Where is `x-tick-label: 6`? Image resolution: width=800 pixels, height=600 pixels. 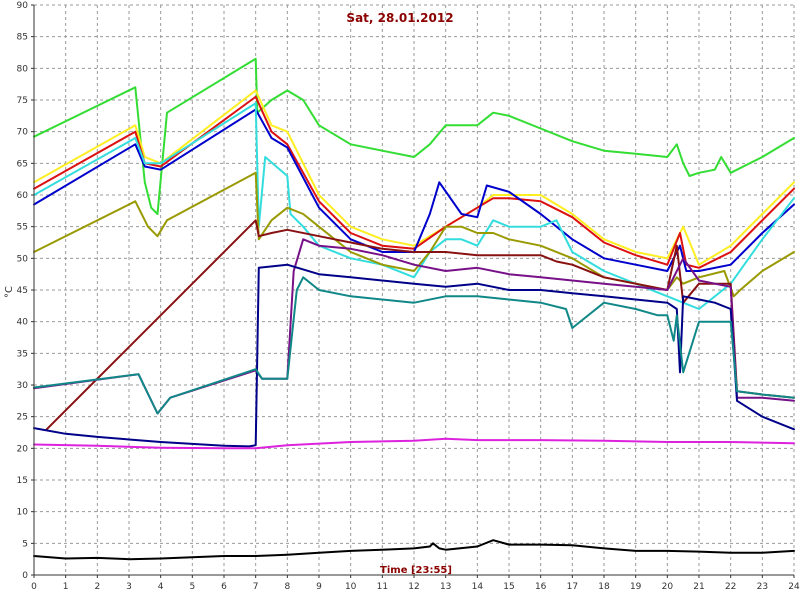
x-tick-label: 6 is located at coordinates (224, 587).